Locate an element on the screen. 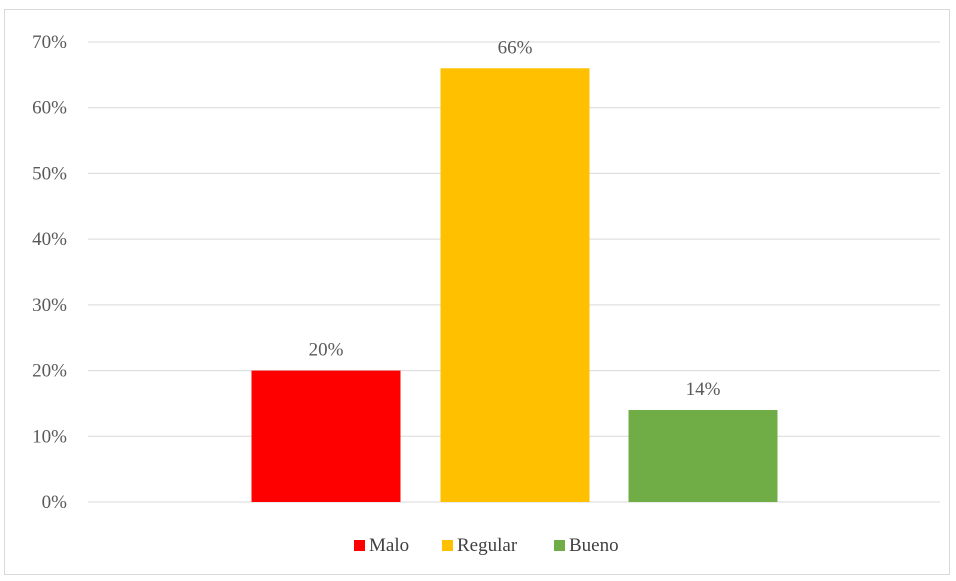 The image size is (956, 581). y-tick-label: 20% is located at coordinates (49, 371).